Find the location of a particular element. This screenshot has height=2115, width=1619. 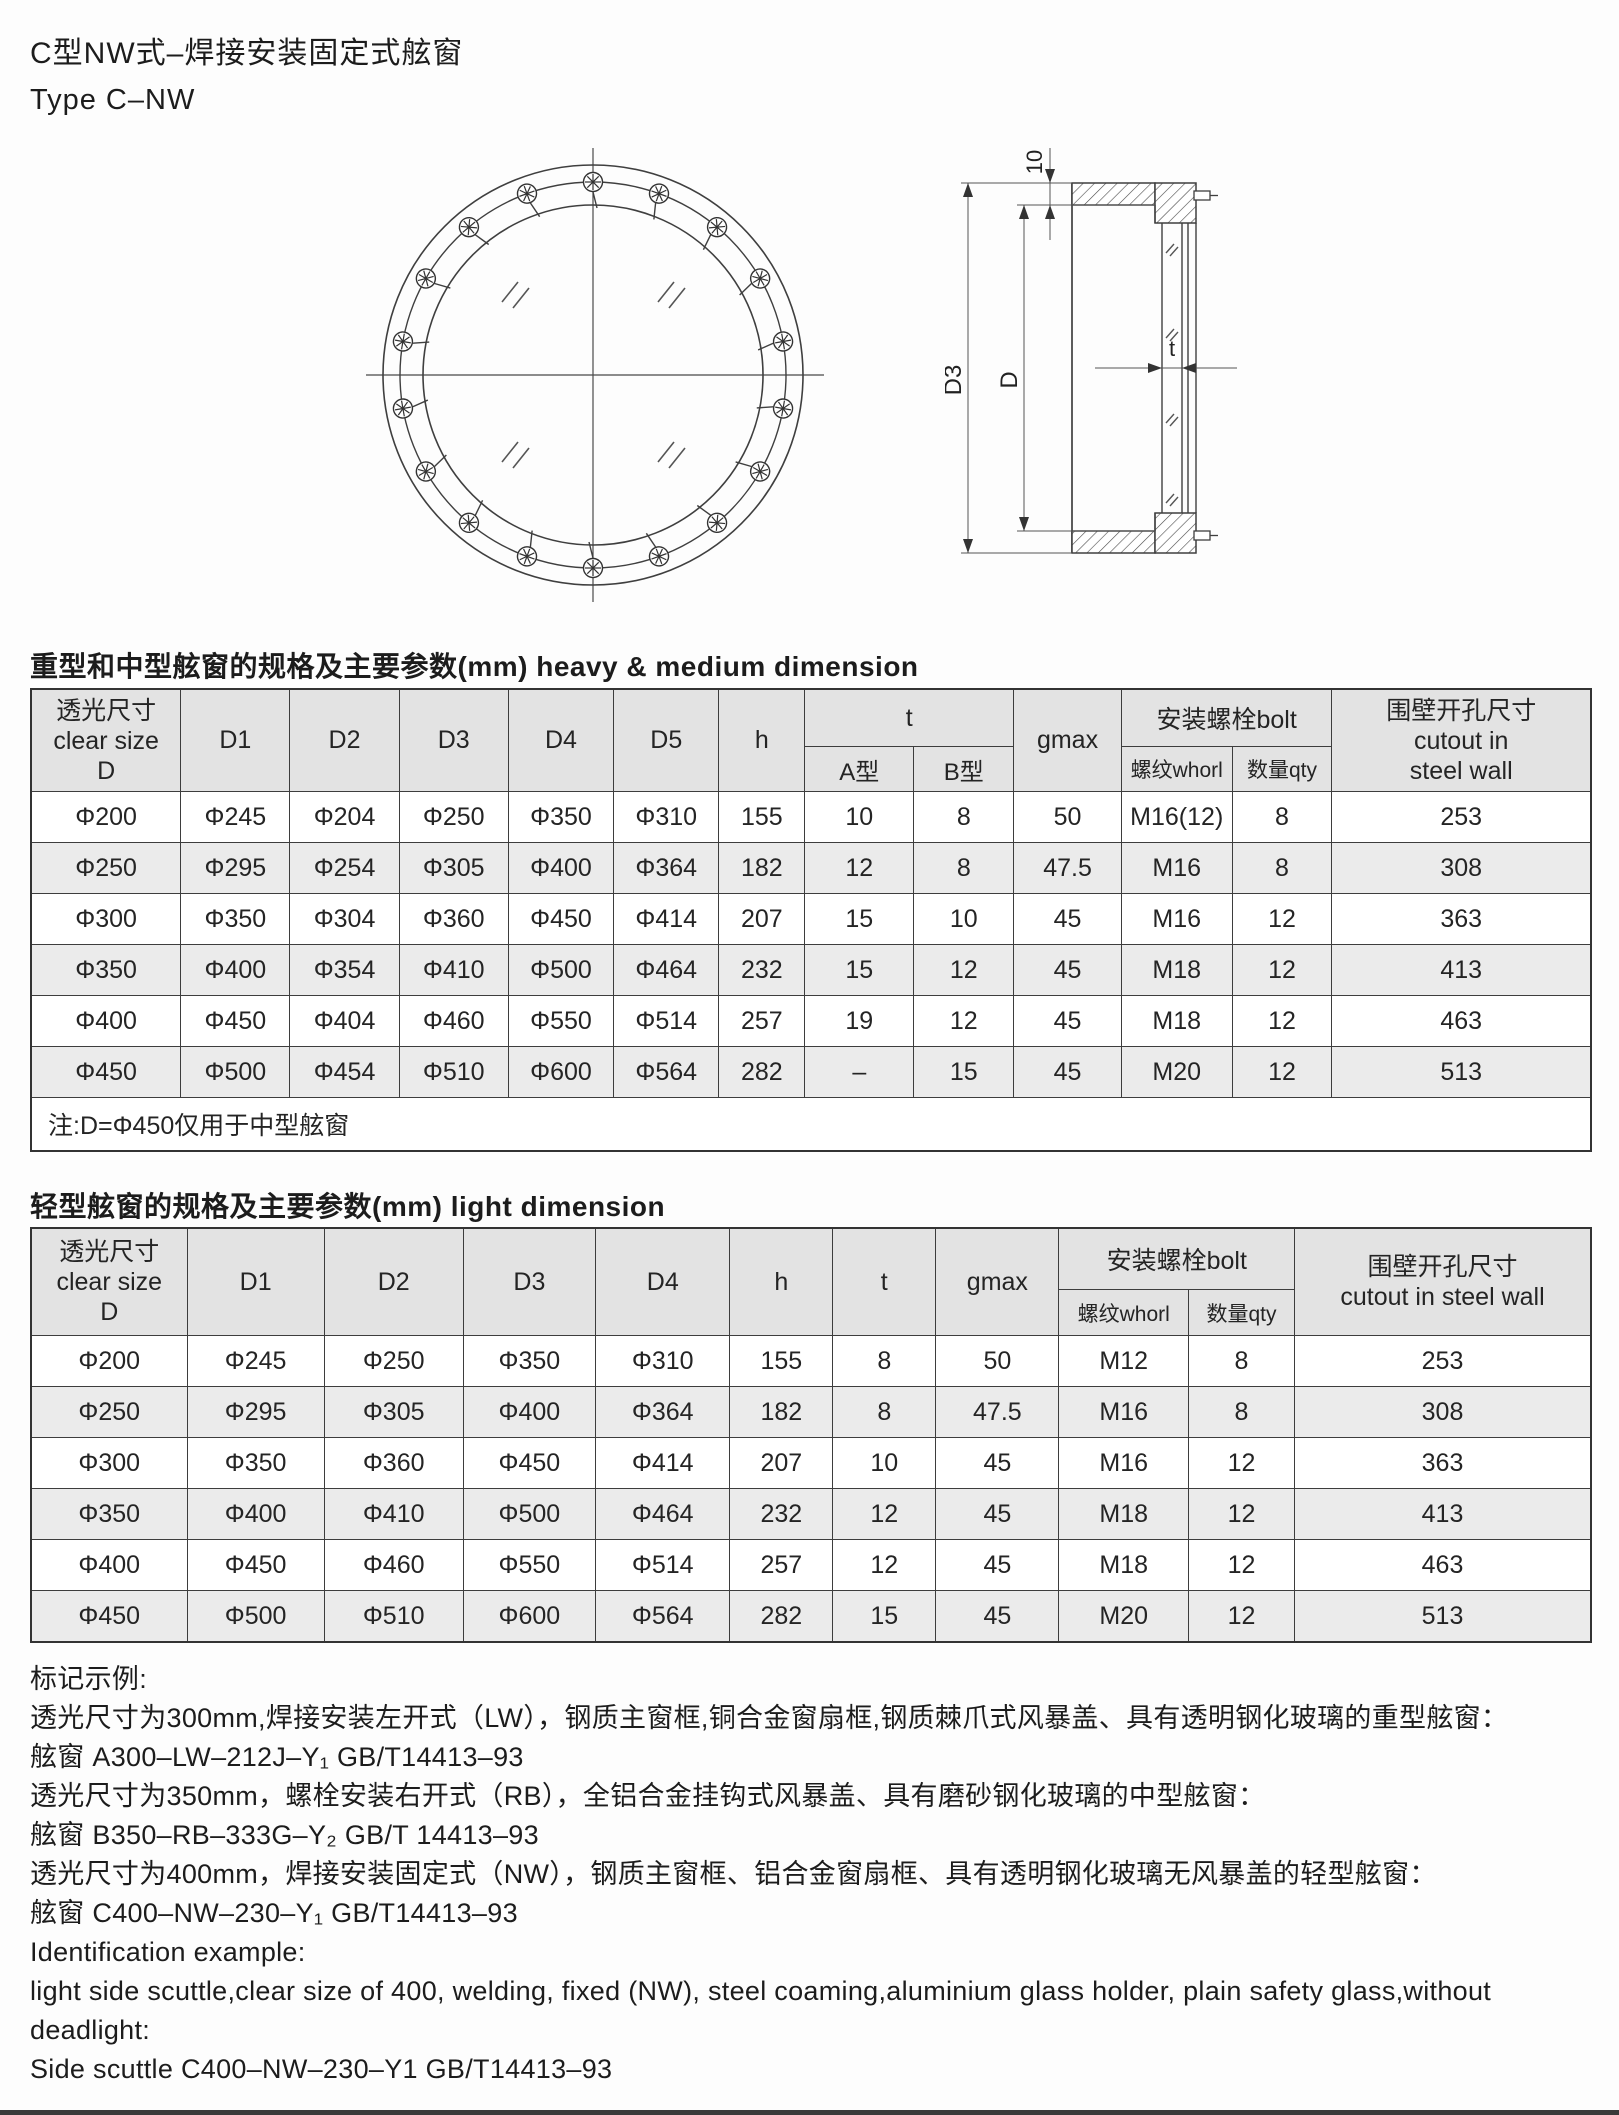

col-cutout: 围壁开孔尺寸 cutout in steel wall is located at coordinates (1461, 740).